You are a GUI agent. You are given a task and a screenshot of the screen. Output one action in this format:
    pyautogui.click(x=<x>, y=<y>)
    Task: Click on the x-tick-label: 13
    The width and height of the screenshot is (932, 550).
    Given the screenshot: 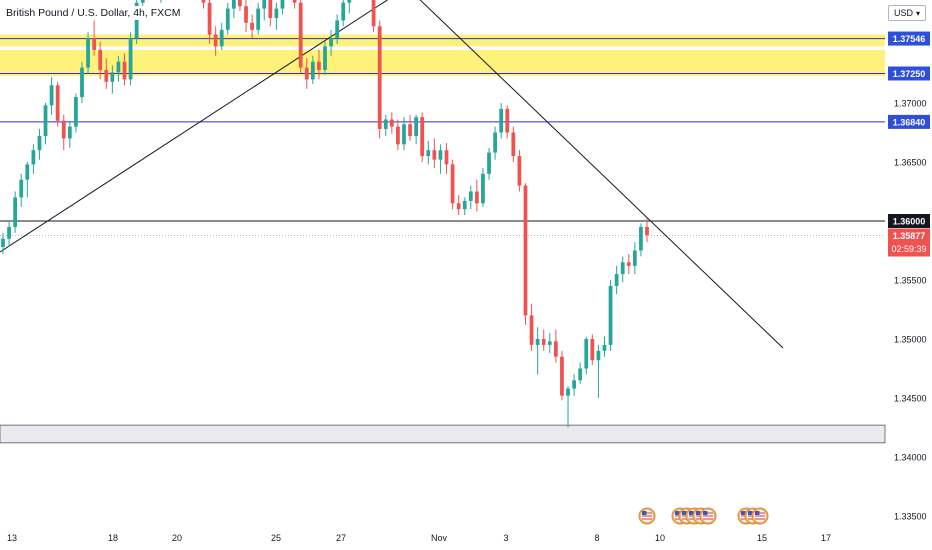 What is the action you would take?
    pyautogui.click(x=12, y=538)
    